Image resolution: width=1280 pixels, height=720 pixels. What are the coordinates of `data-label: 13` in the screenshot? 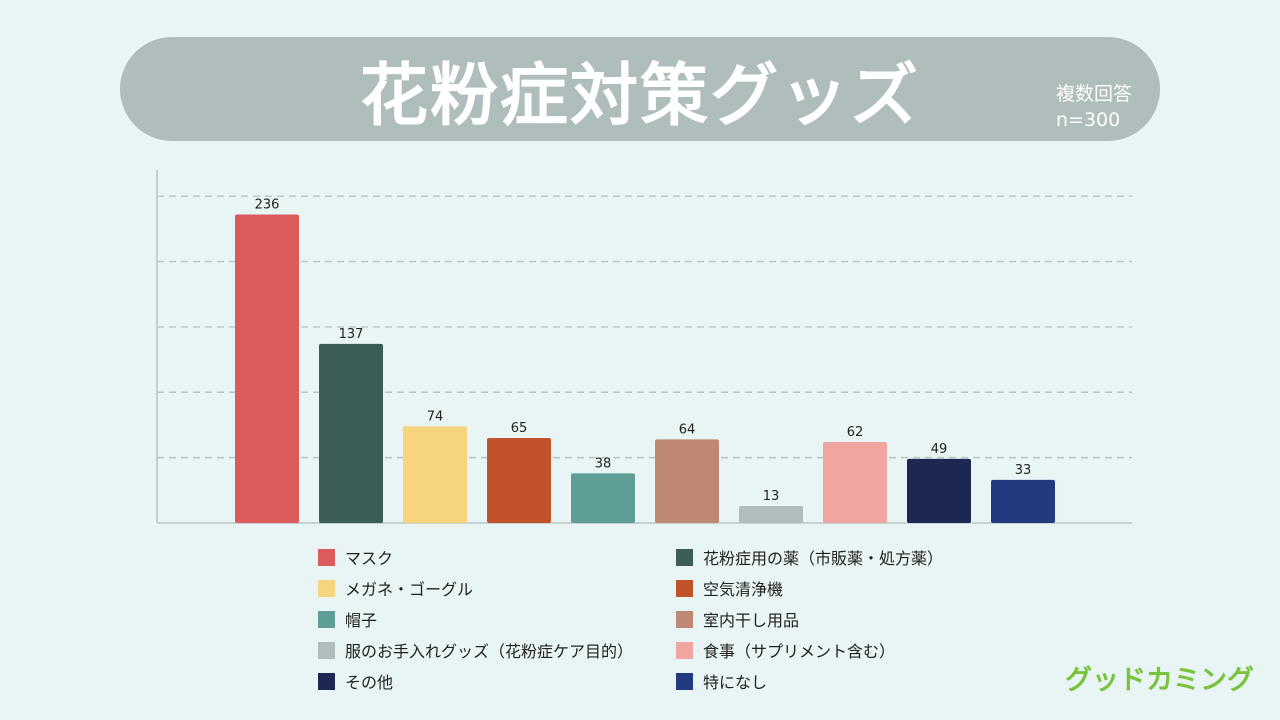 It's located at (771, 496).